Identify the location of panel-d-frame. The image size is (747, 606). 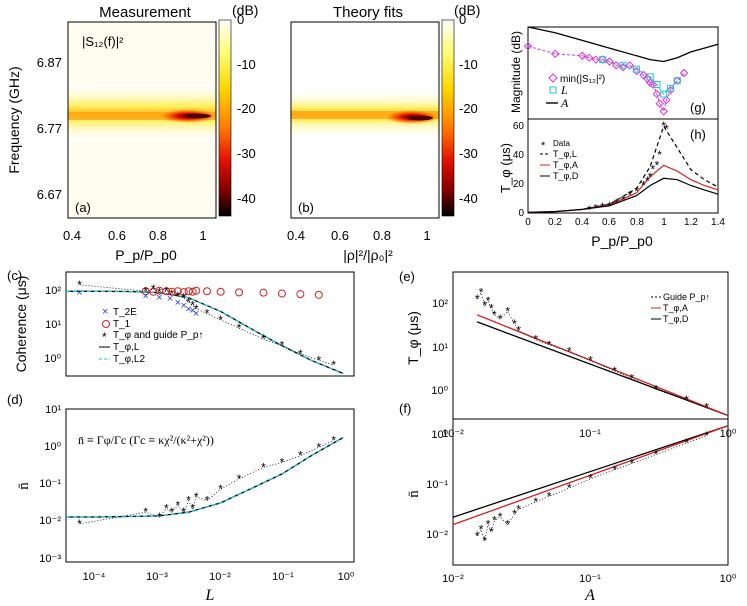
(210, 485).